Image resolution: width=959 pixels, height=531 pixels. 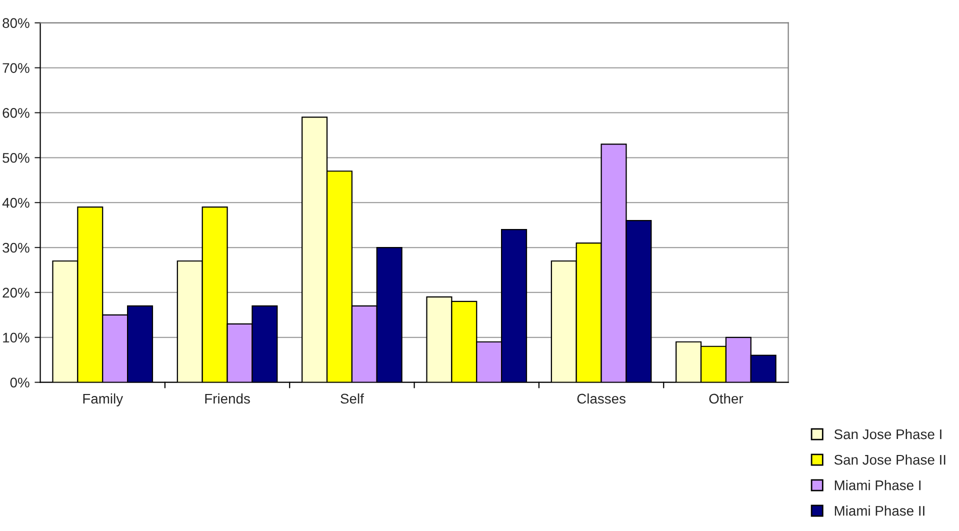 I want to click on y-tick-label: 30%, so click(x=16, y=247).